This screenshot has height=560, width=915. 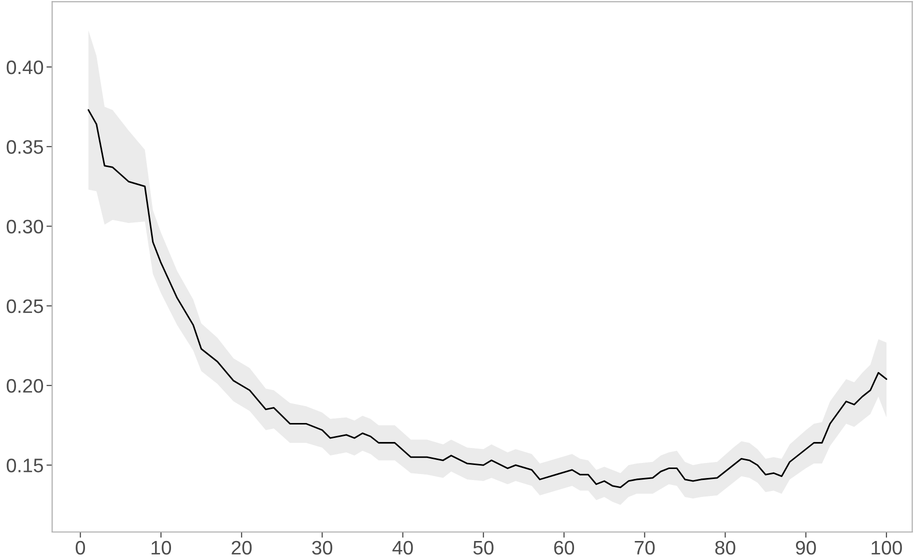 I want to click on y-tick-label: 0.40, so click(x=25, y=67).